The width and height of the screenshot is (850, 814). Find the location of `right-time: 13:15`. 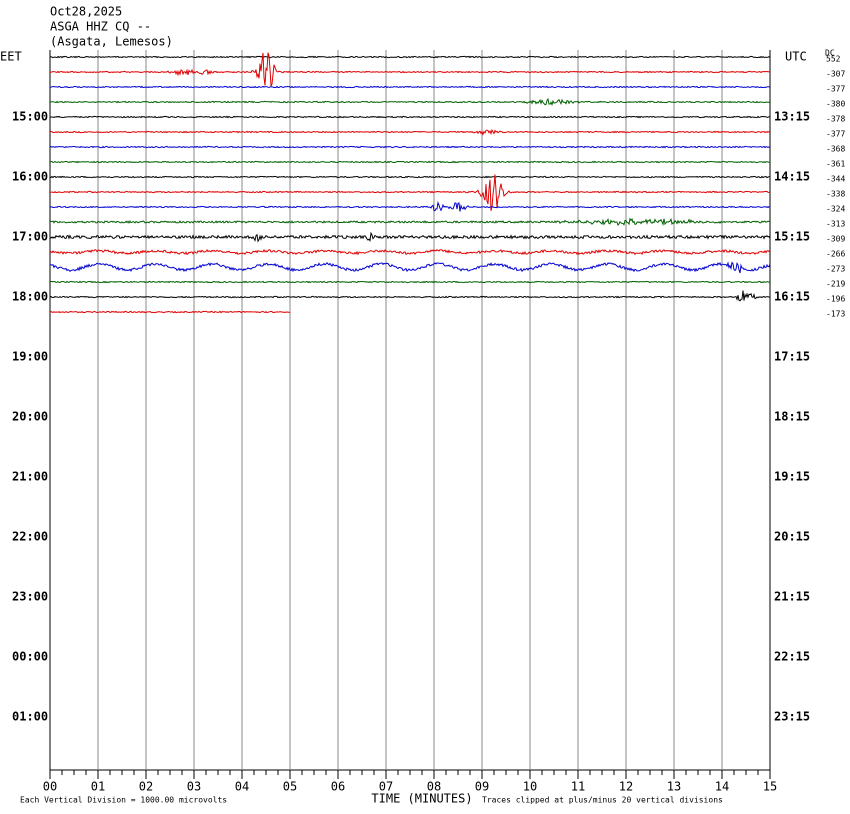

right-time: 13:15 is located at coordinates (792, 117).